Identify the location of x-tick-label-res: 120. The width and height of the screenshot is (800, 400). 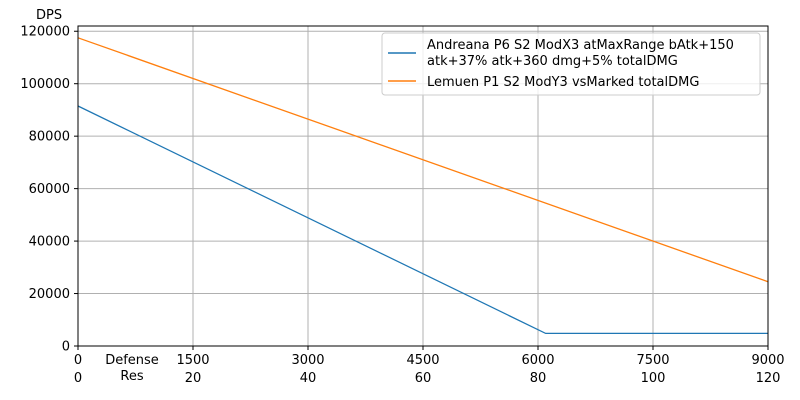
(768, 378).